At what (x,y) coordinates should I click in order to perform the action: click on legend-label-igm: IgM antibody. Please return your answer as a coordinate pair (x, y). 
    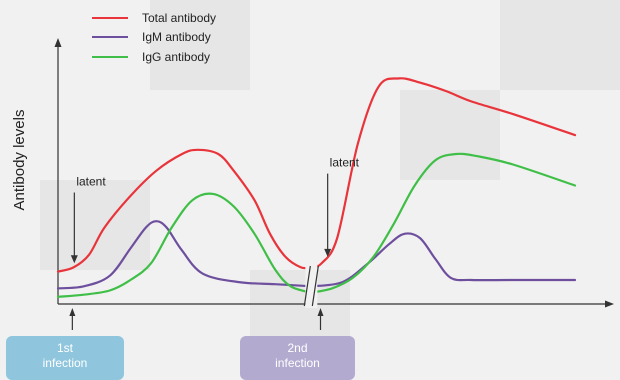
    Looking at the image, I should click on (176, 37).